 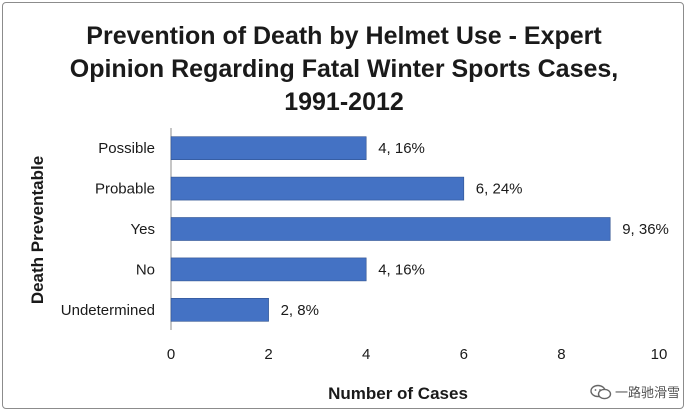 I want to click on x-tick-label: 8, so click(x=561, y=354).